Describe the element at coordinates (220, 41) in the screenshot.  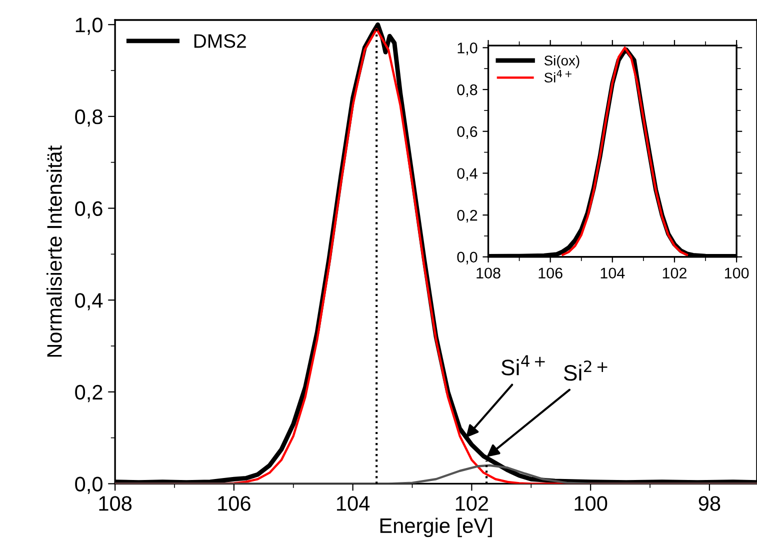
I see `legend-label: DMS2` at that location.